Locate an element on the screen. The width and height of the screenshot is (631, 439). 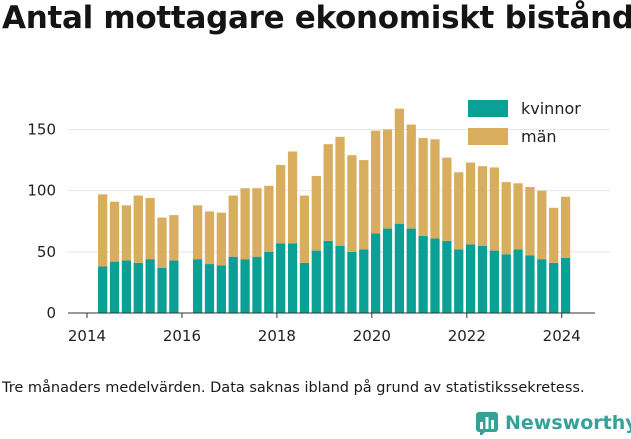
brand-name: Newsworthy is located at coordinates (568, 423).